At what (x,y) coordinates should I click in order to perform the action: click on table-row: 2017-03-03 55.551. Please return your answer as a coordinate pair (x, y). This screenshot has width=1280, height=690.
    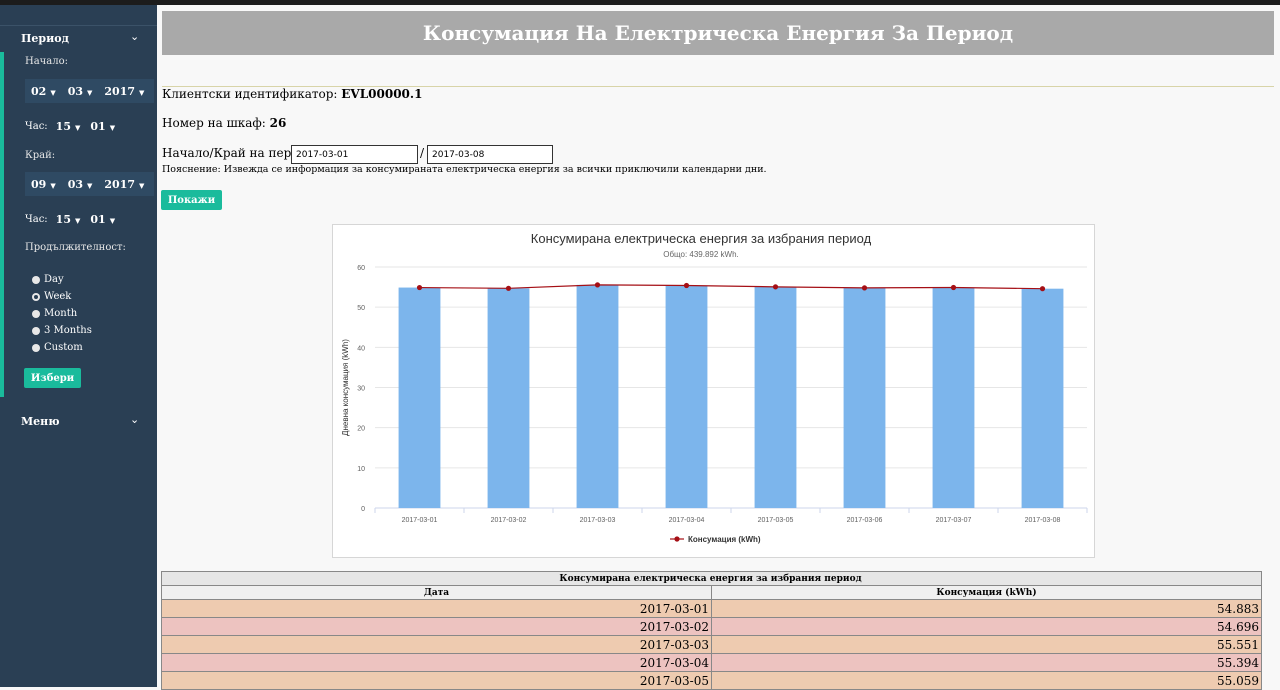
    Looking at the image, I should click on (711, 644).